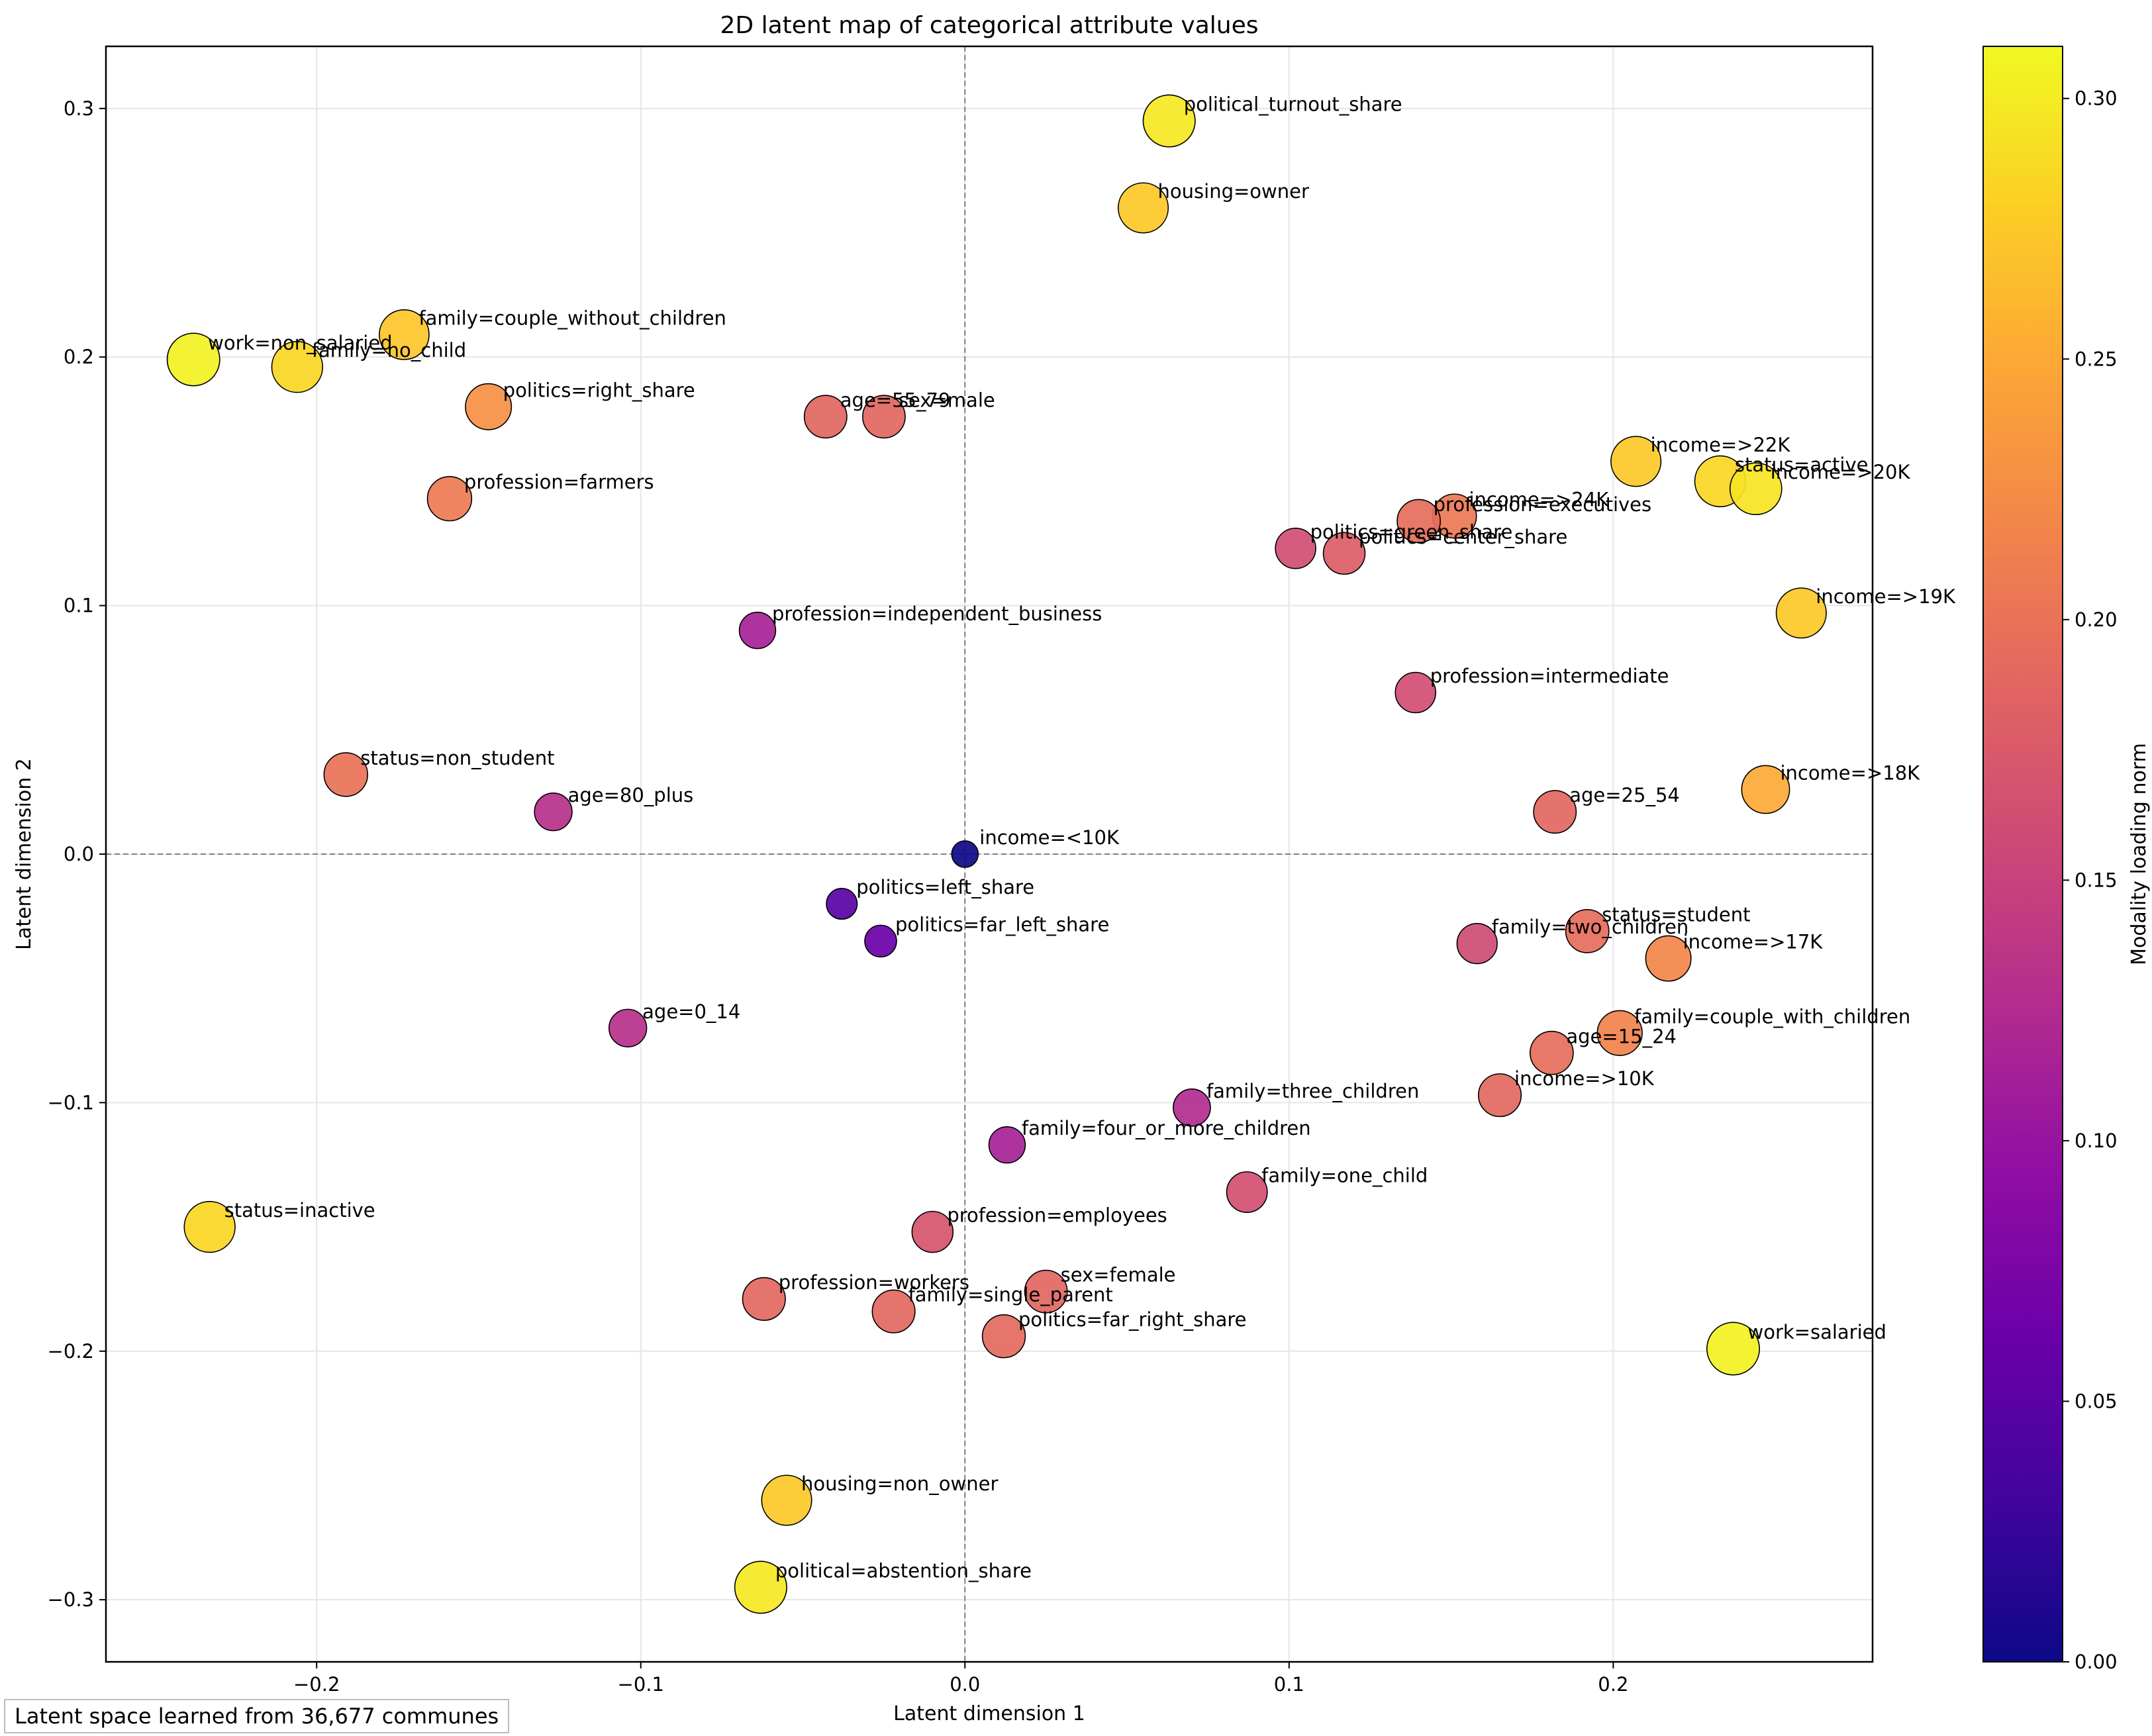 The height and width of the screenshot is (1736, 2152). What do you see at coordinates (1539, 499) in the screenshot?
I see `data-label: income=>24K` at bounding box center [1539, 499].